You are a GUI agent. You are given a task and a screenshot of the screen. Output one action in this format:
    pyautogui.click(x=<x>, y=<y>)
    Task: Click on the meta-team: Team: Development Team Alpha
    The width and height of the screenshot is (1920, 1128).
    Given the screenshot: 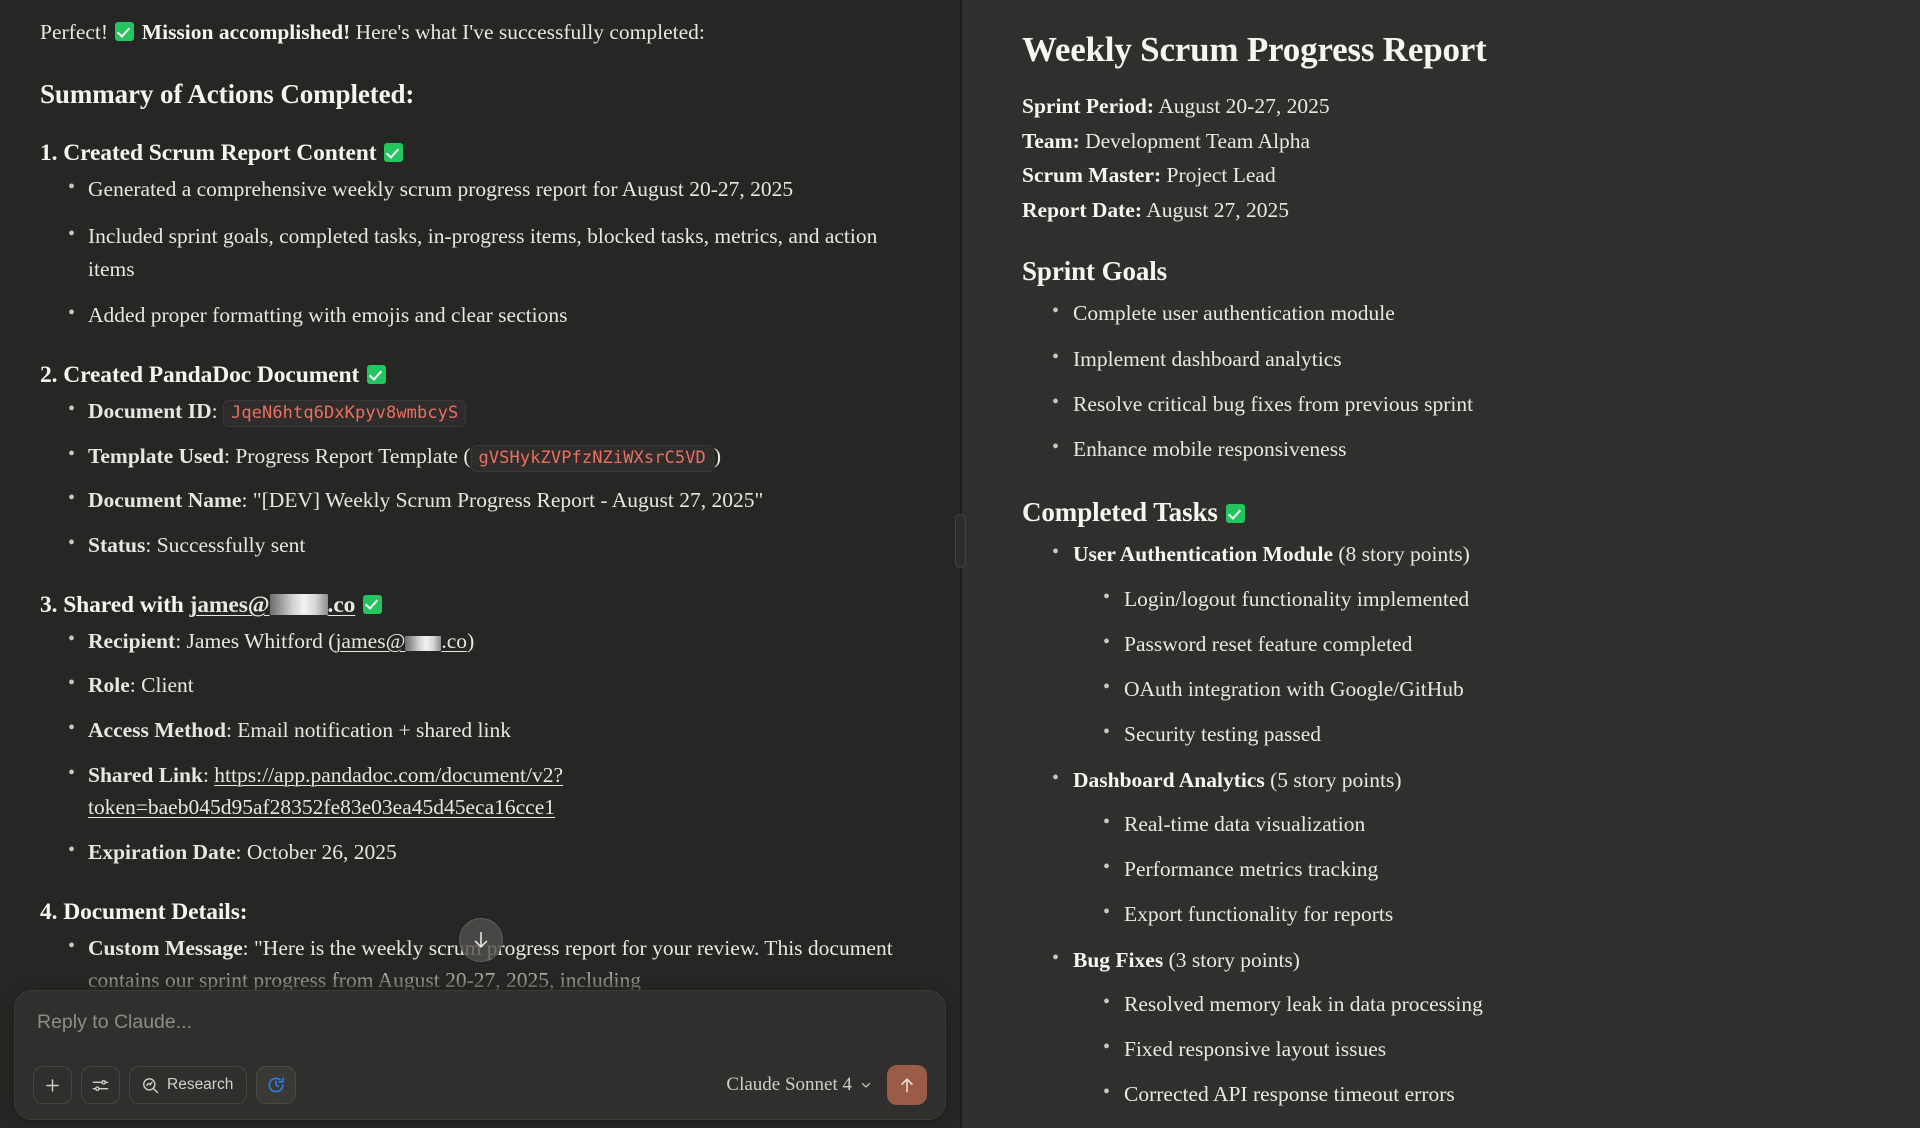 What is the action you would take?
    pyautogui.click(x=1441, y=141)
    